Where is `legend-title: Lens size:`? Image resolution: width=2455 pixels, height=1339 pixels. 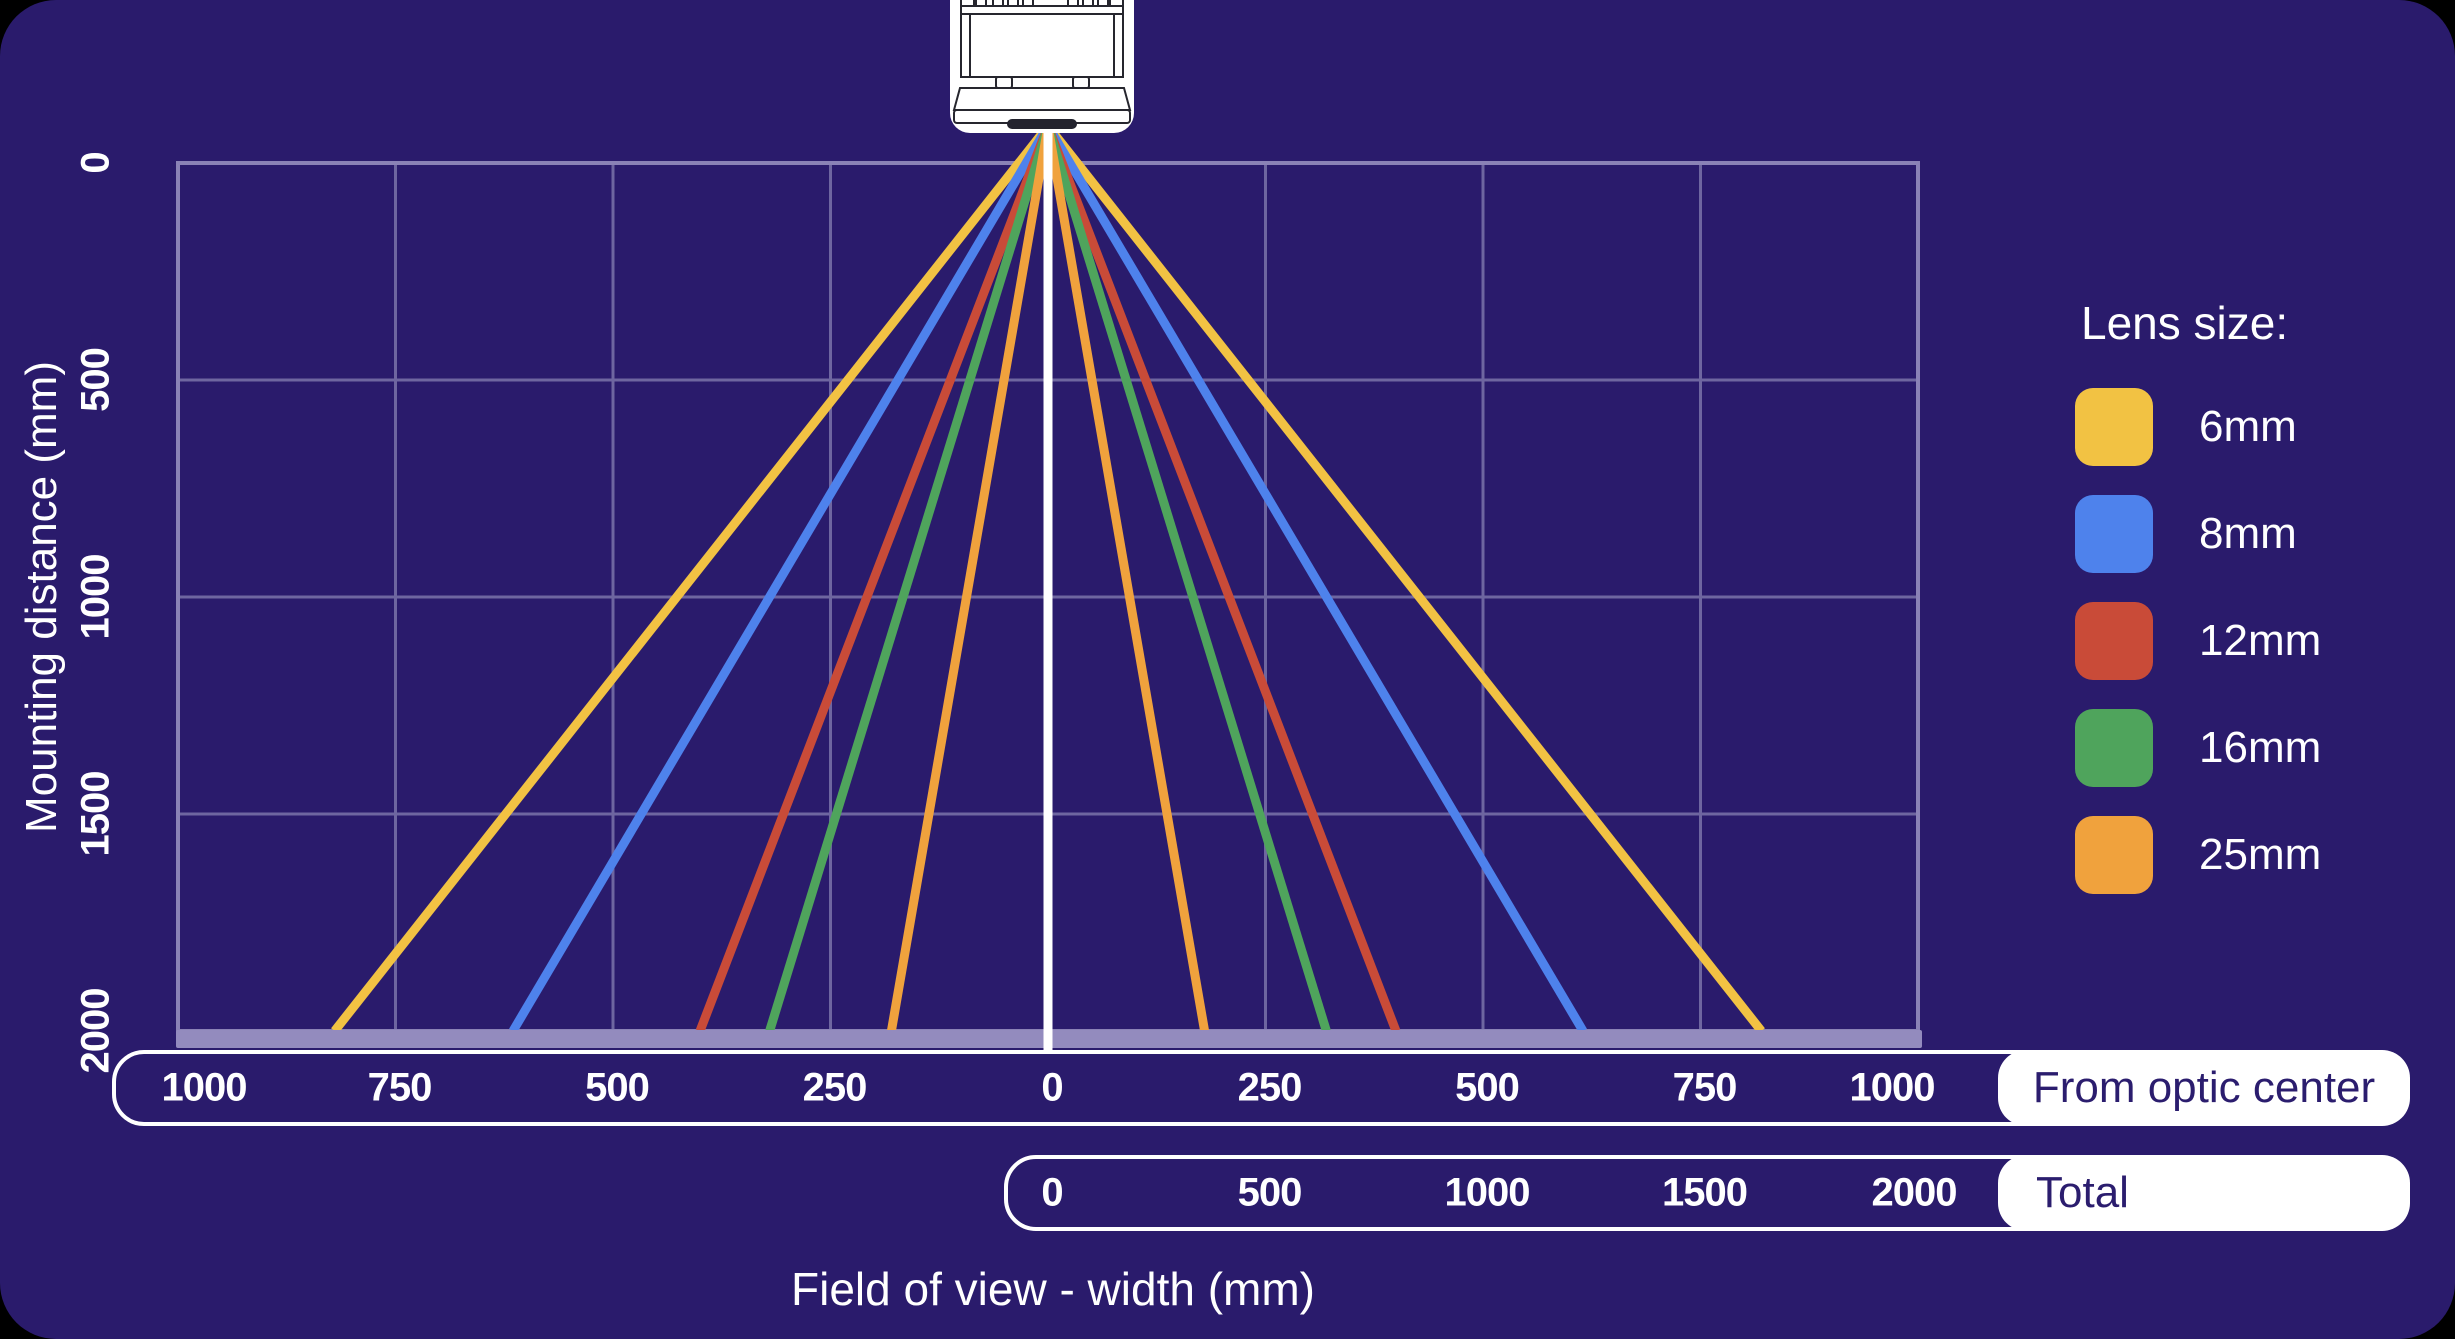
legend-title: Lens size: is located at coordinates (2185, 323).